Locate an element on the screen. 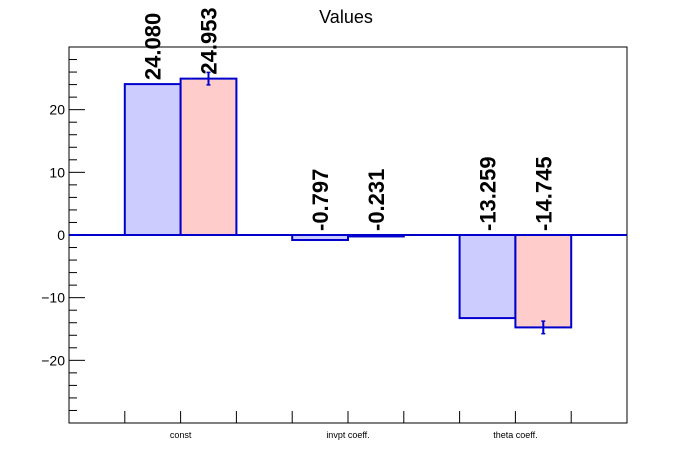 This screenshot has width=696, height=472. y-tick-label: −10 is located at coordinates (53, 298).